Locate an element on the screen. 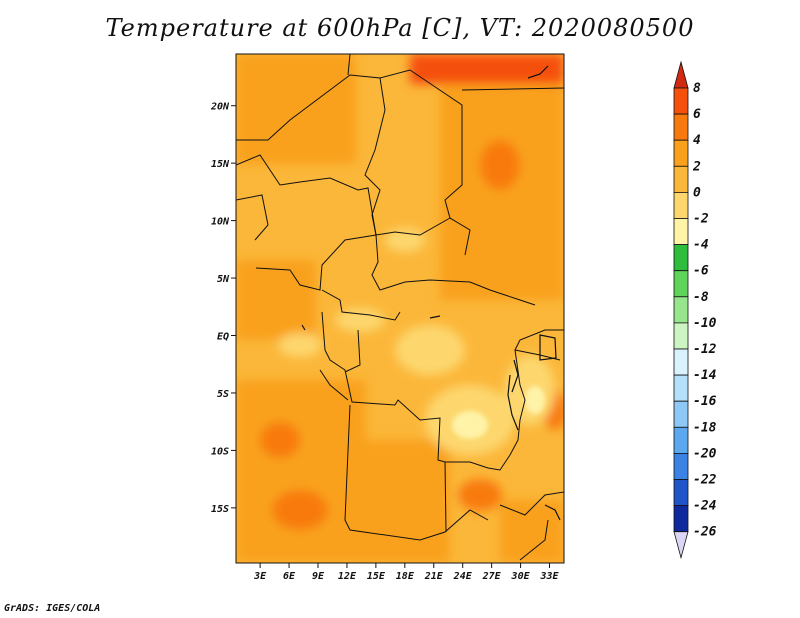 The height and width of the screenshot is (618, 800). lon-tick-label: 18E is located at coordinates (405, 576).